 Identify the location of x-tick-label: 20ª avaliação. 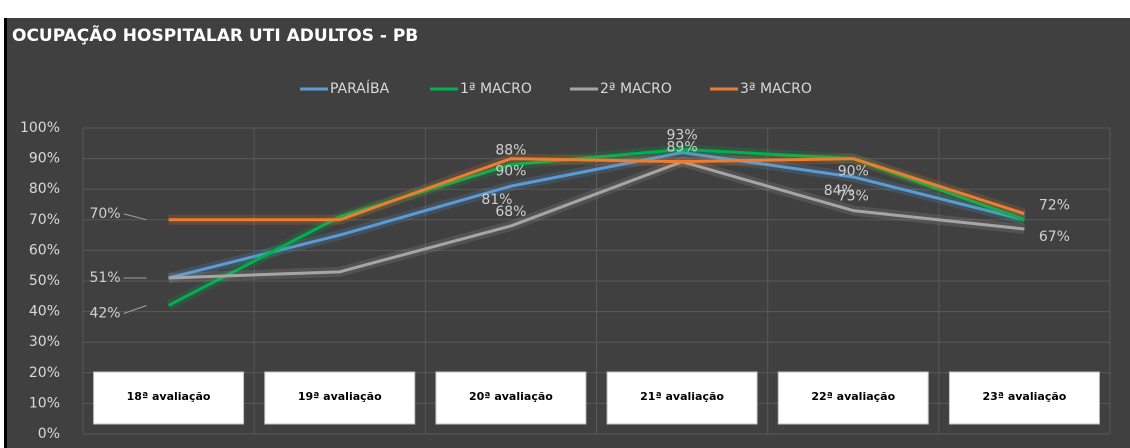
(511, 396).